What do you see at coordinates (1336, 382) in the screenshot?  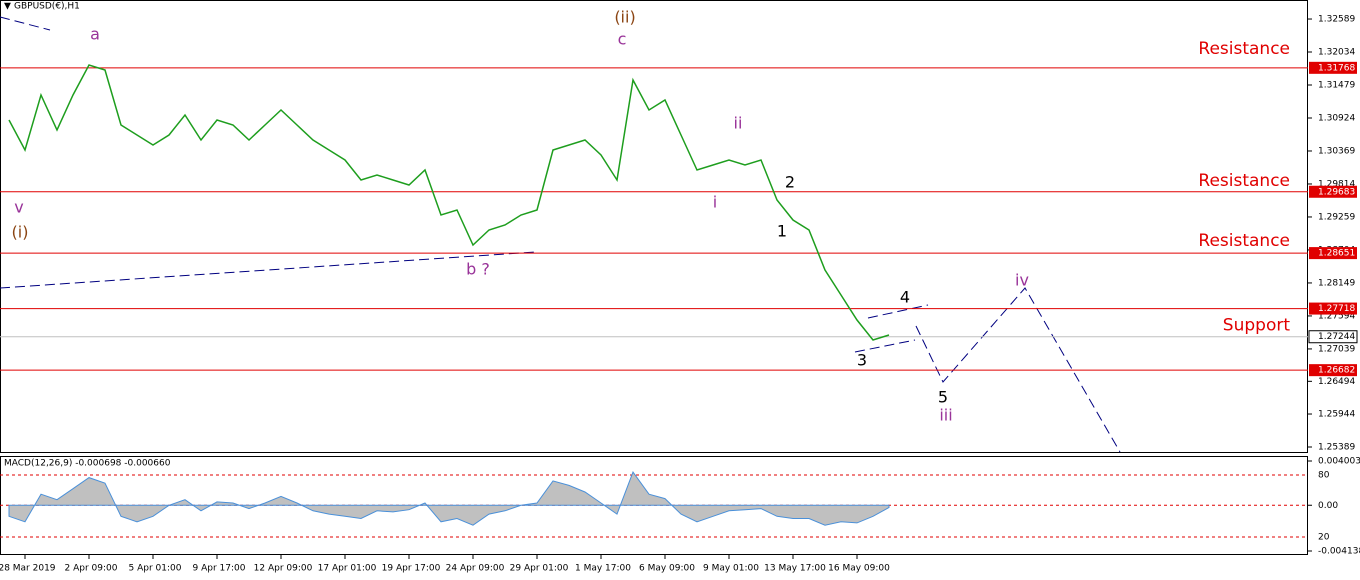 I see `y-tick-label: 1.26494` at bounding box center [1336, 382].